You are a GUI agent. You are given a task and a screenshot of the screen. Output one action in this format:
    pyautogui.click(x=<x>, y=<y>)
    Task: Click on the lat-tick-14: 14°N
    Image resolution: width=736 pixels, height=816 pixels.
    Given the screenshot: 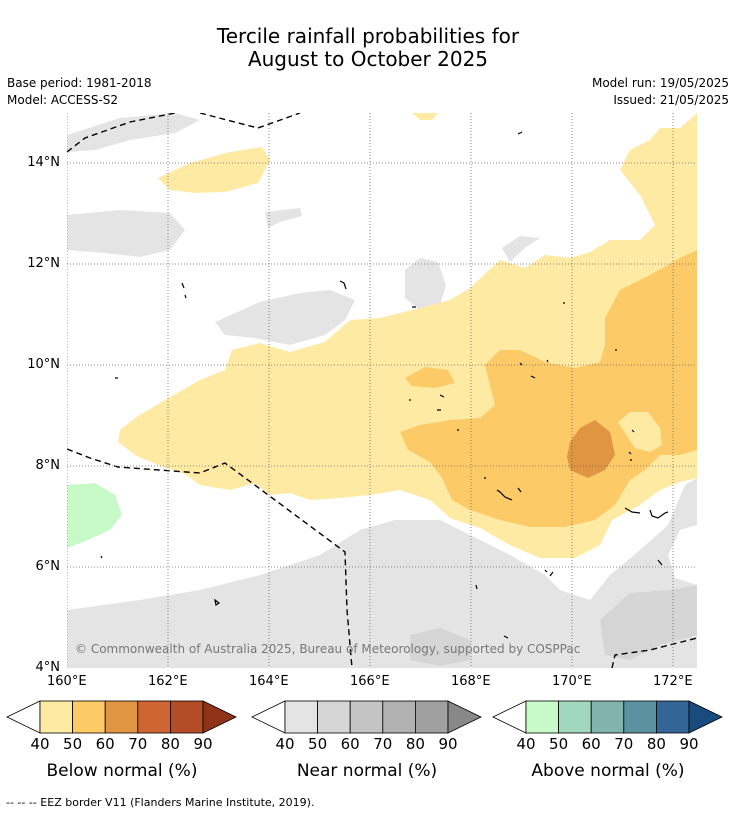 What is the action you would take?
    pyautogui.click(x=43, y=162)
    